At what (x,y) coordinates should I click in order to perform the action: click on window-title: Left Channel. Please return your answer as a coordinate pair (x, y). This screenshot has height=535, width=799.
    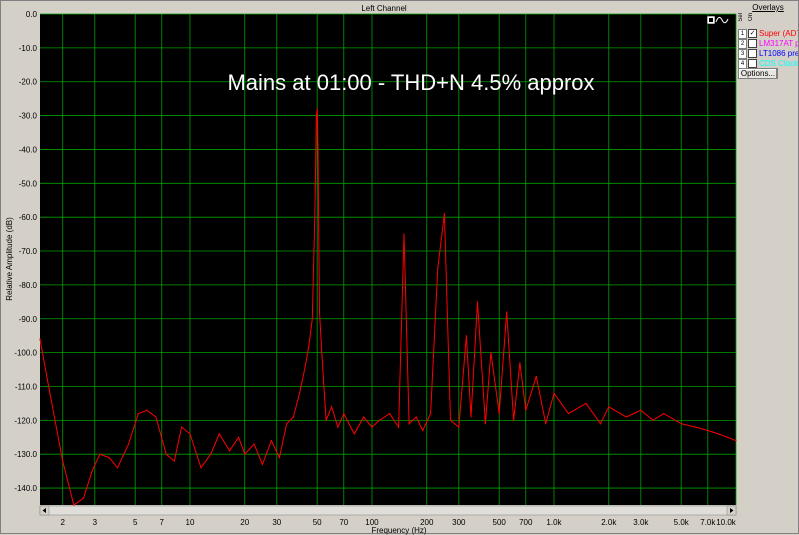
    Looking at the image, I should click on (384, 8).